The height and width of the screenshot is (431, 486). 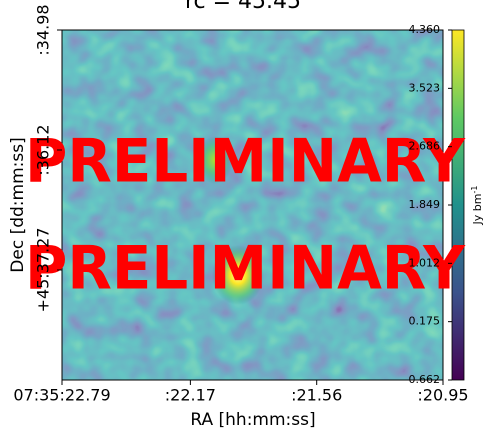 What do you see at coordinates (190, 395) in the screenshot?
I see `x-tick-label: :22.17` at bounding box center [190, 395].